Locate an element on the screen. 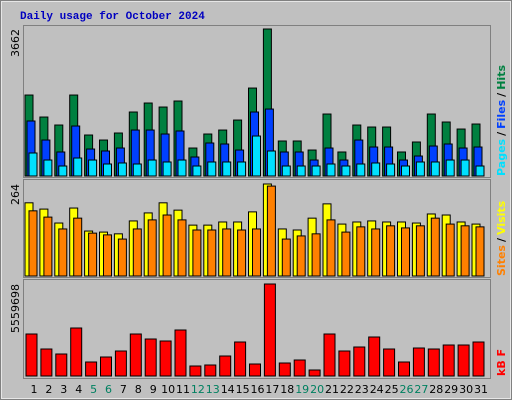 This screenshot has width=512, height=400. legend-entry: Sites is located at coordinates (501, 260).